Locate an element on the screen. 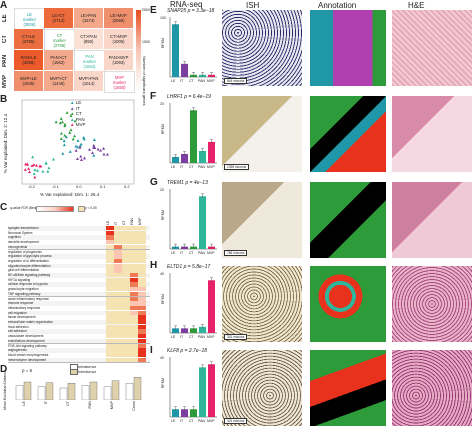 Image resolution: width=474 pixels, height=427 pixels. pca-xtick: -0.2 is located at coordinates (31, 186).